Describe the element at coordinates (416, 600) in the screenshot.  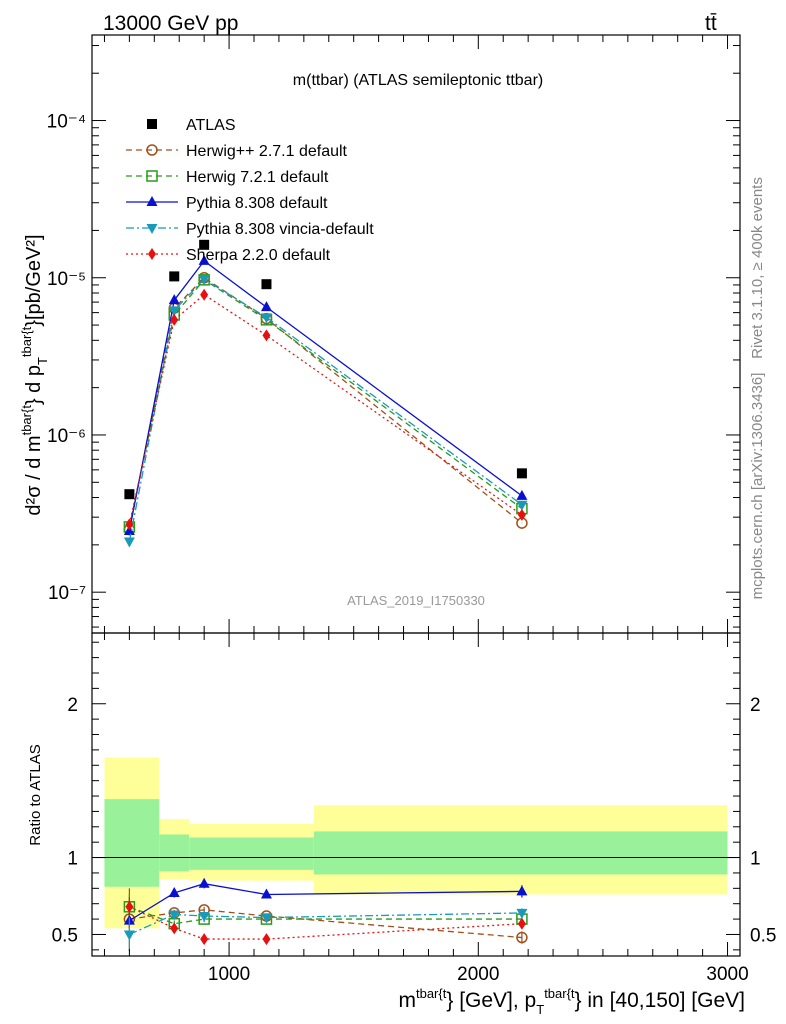
I see `analysis-watermark: ATLAS_2019_I1750330` at that location.